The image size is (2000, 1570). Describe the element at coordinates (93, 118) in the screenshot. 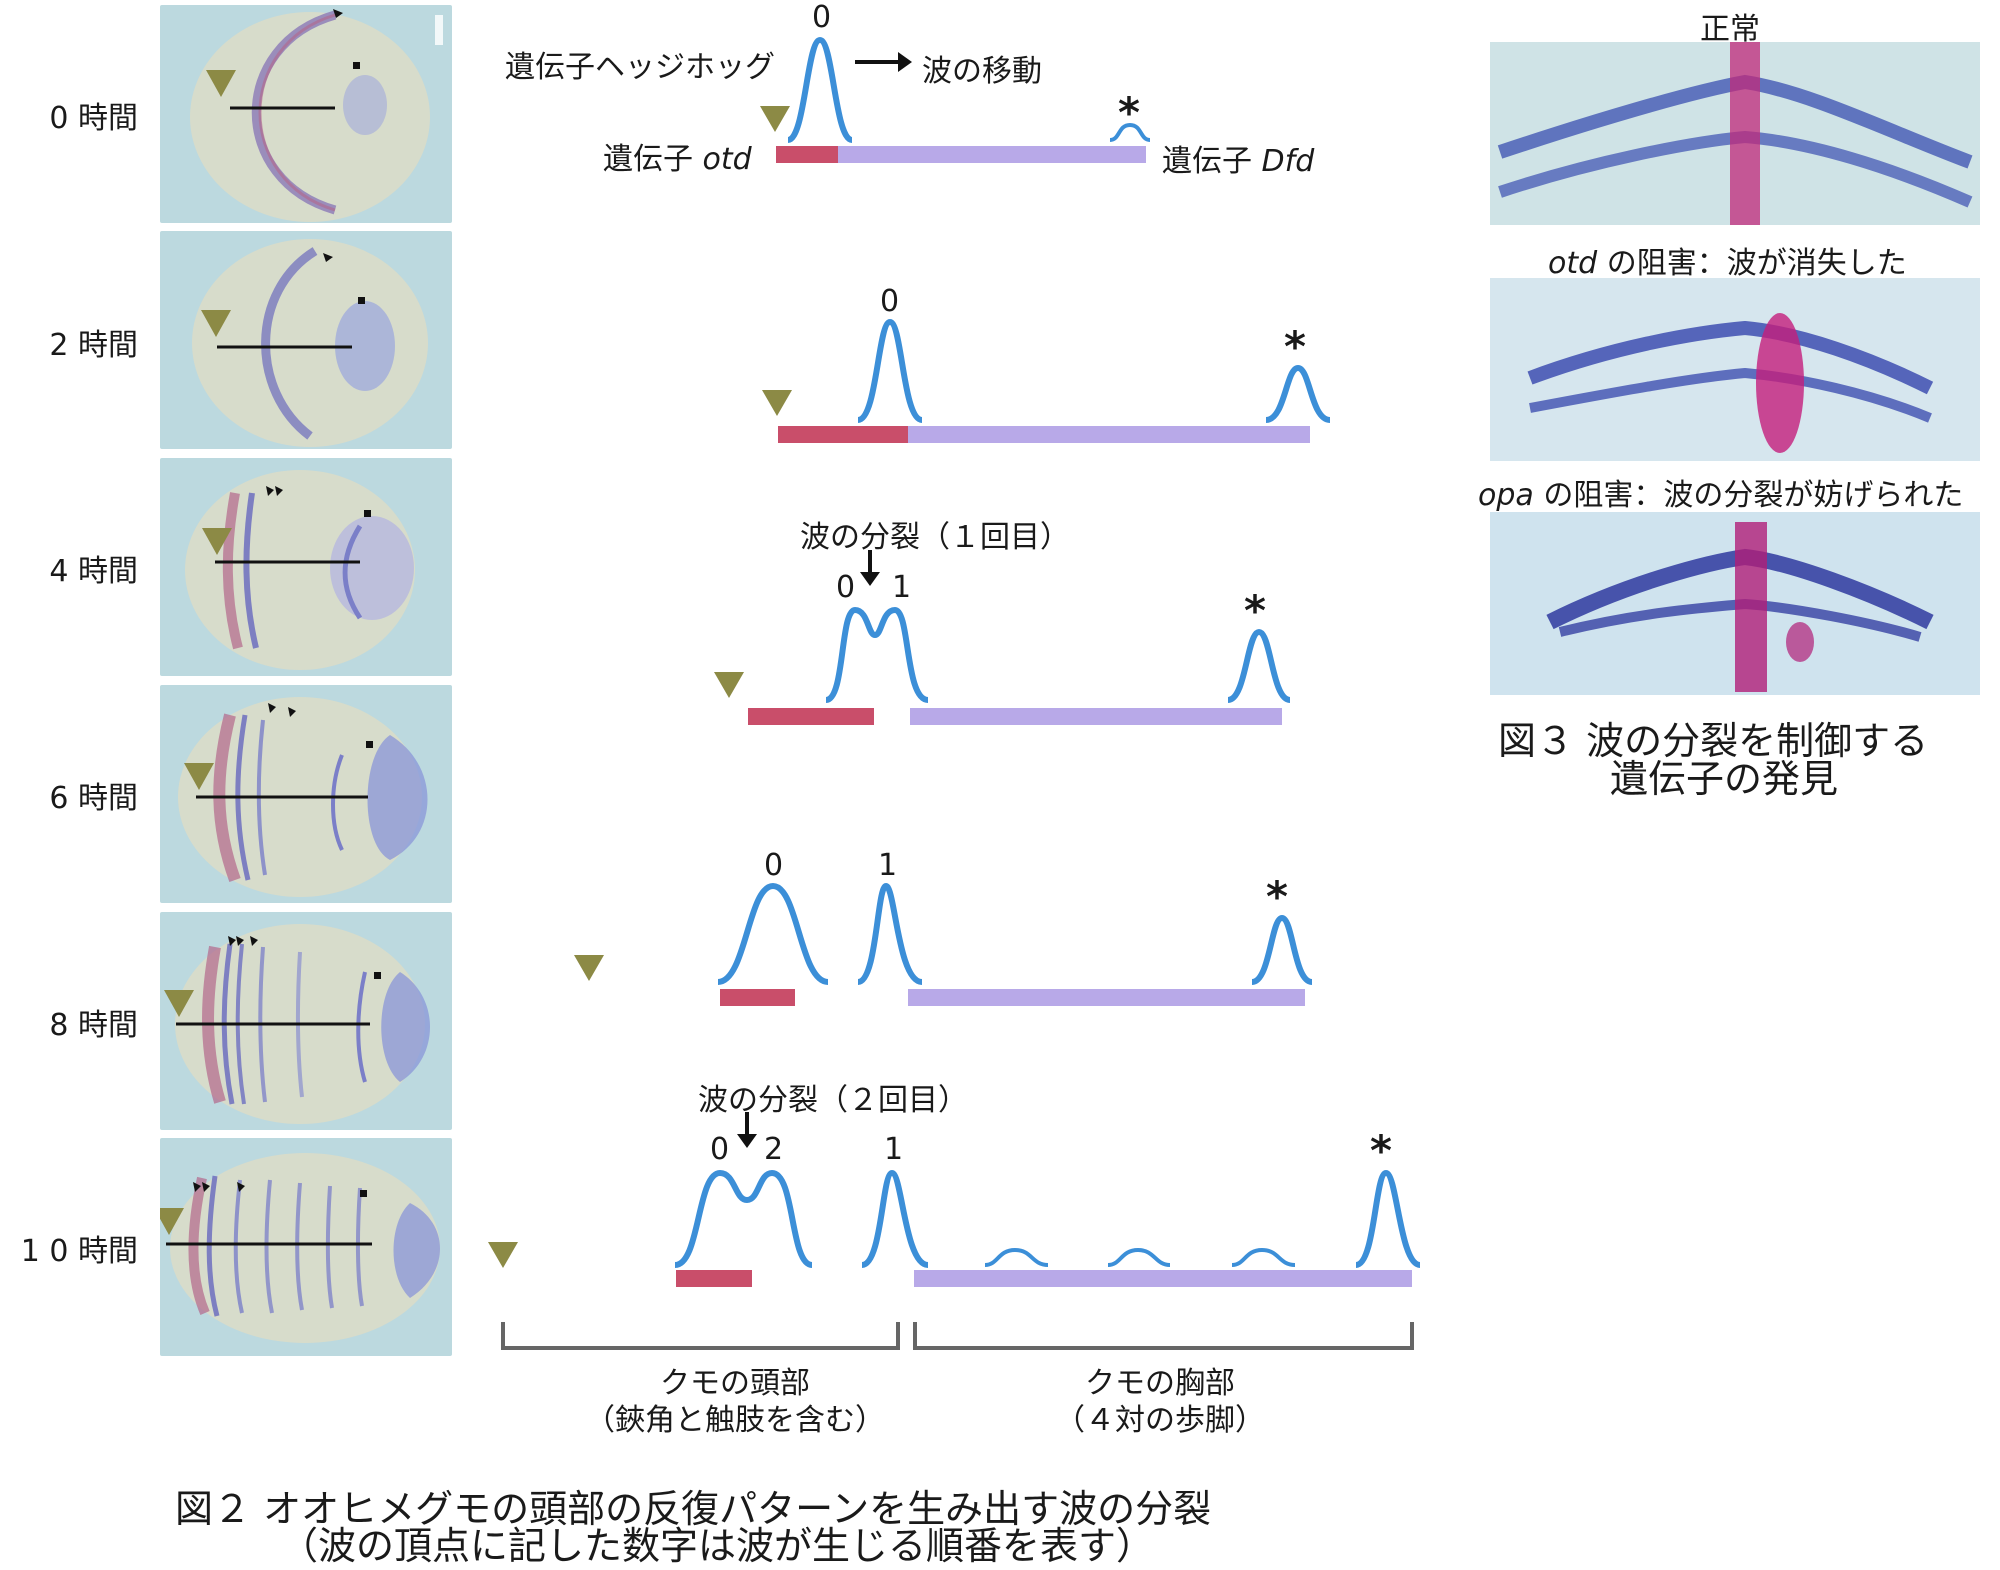

I see `time-label-0h: 0 時間` at that location.